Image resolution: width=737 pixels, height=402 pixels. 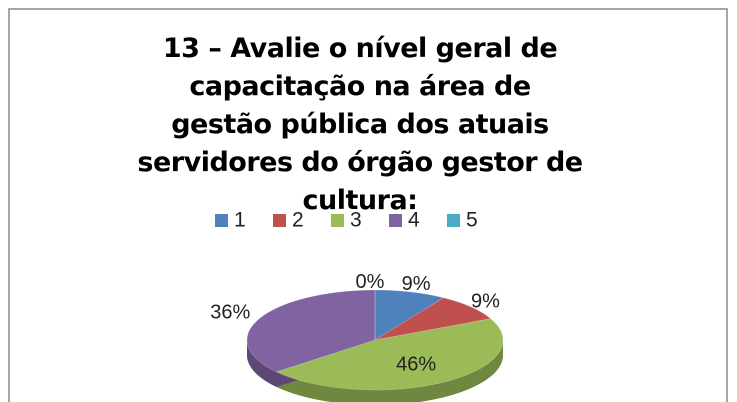 What do you see at coordinates (230, 313) in the screenshot?
I see `data-label: 36%` at bounding box center [230, 313].